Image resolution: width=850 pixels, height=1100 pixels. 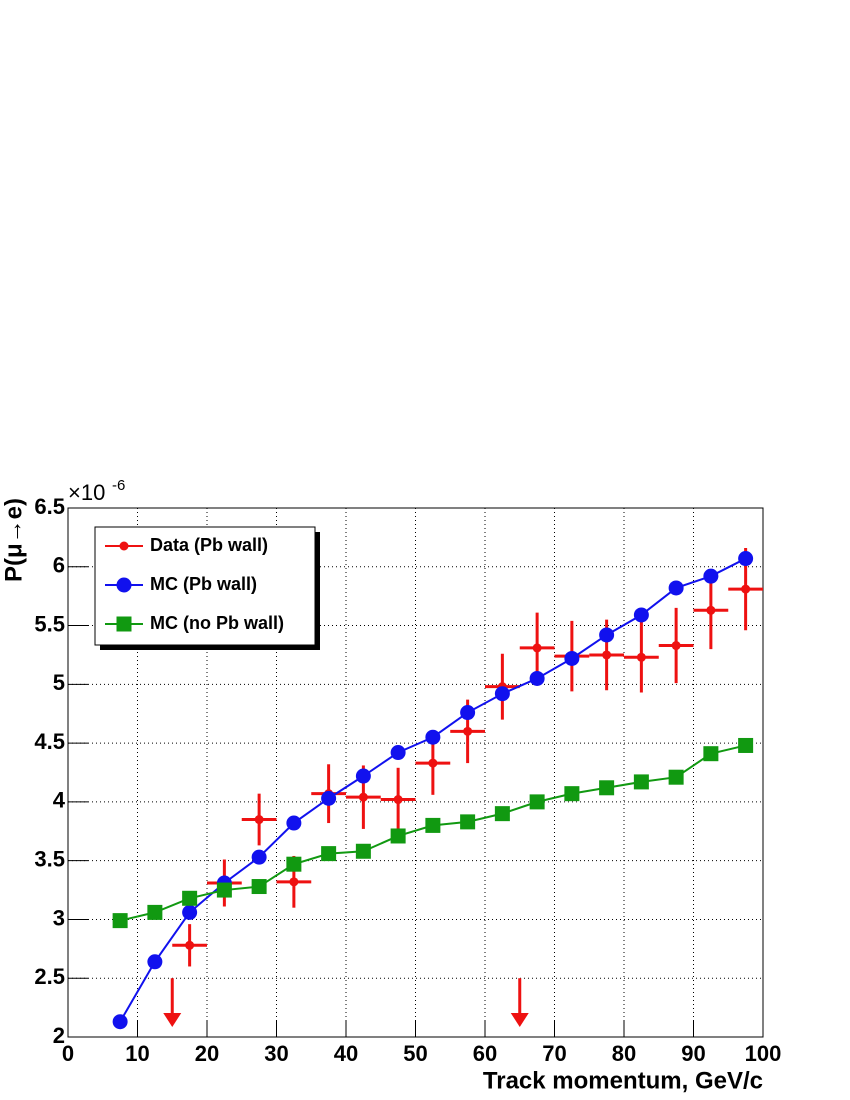 What do you see at coordinates (209, 545) in the screenshot?
I see `legend-label: Data (Pb wall)` at bounding box center [209, 545].